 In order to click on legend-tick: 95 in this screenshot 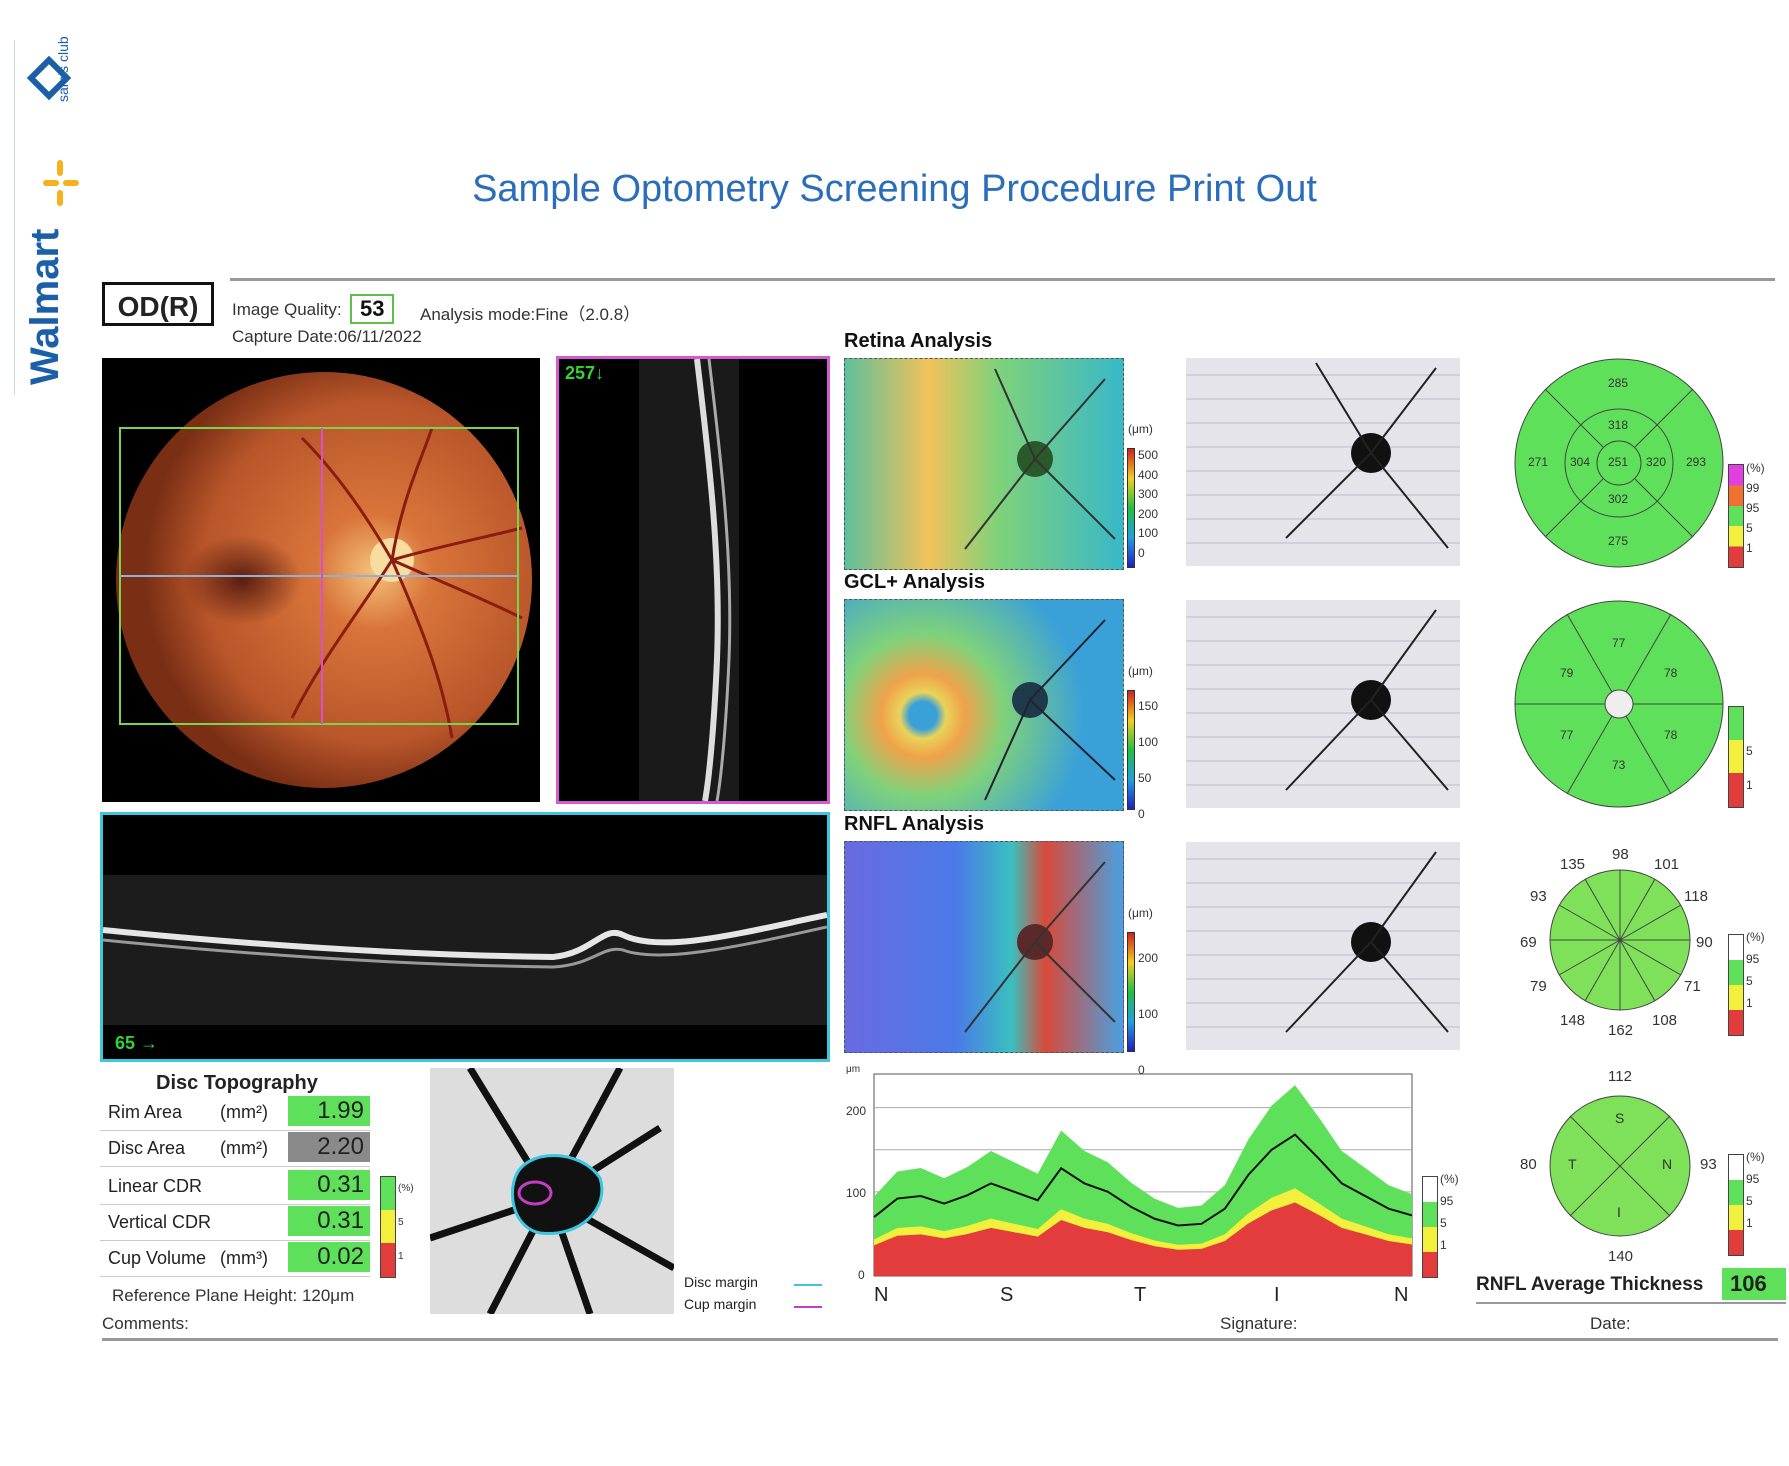, I will do `click(1753, 959)`.